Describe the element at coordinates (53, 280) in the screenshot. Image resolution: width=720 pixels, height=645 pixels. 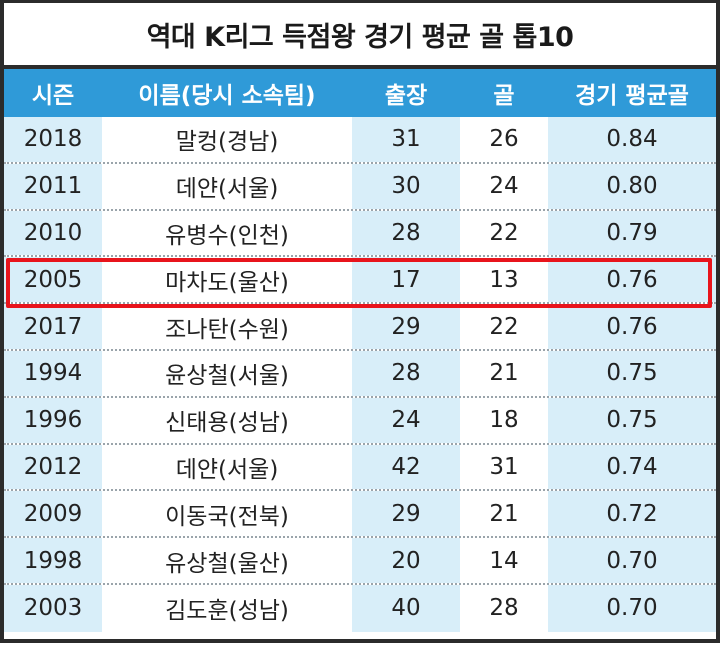
I see `cell-season: 2005` at that location.